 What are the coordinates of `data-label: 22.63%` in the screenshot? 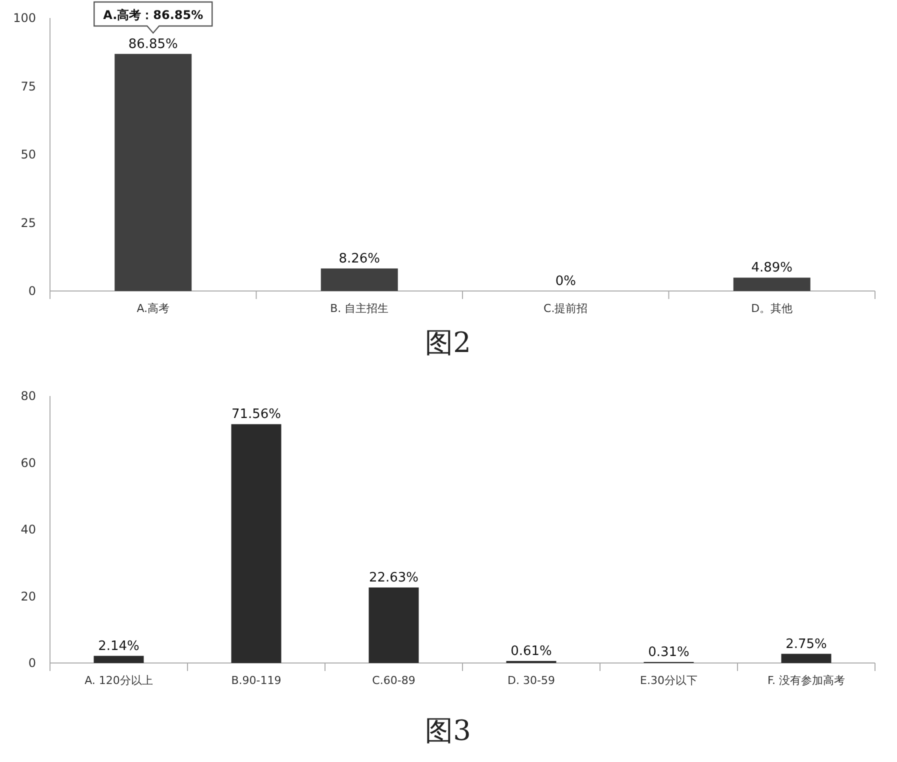 It's located at (393, 578).